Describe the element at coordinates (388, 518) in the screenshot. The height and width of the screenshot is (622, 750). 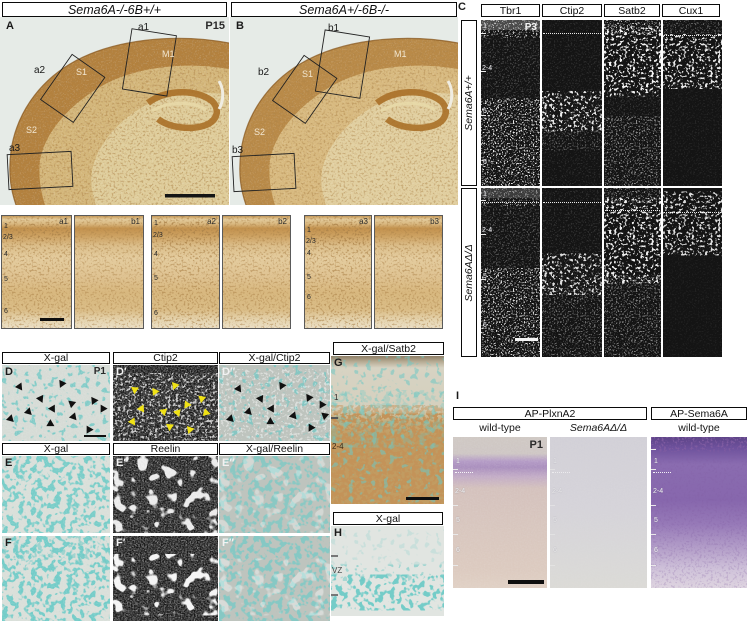
I see `h-header-text: X-gal` at that location.